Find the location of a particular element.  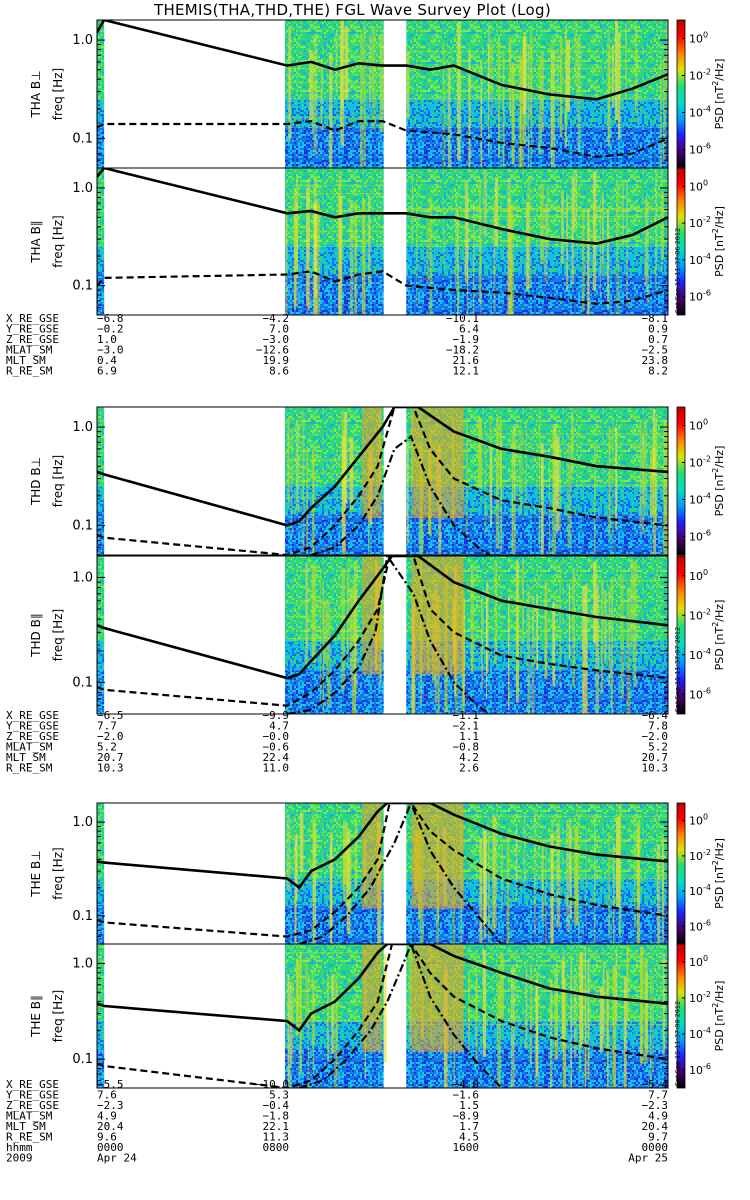

frequency-line-dashed is located at coordinates (382, 481).